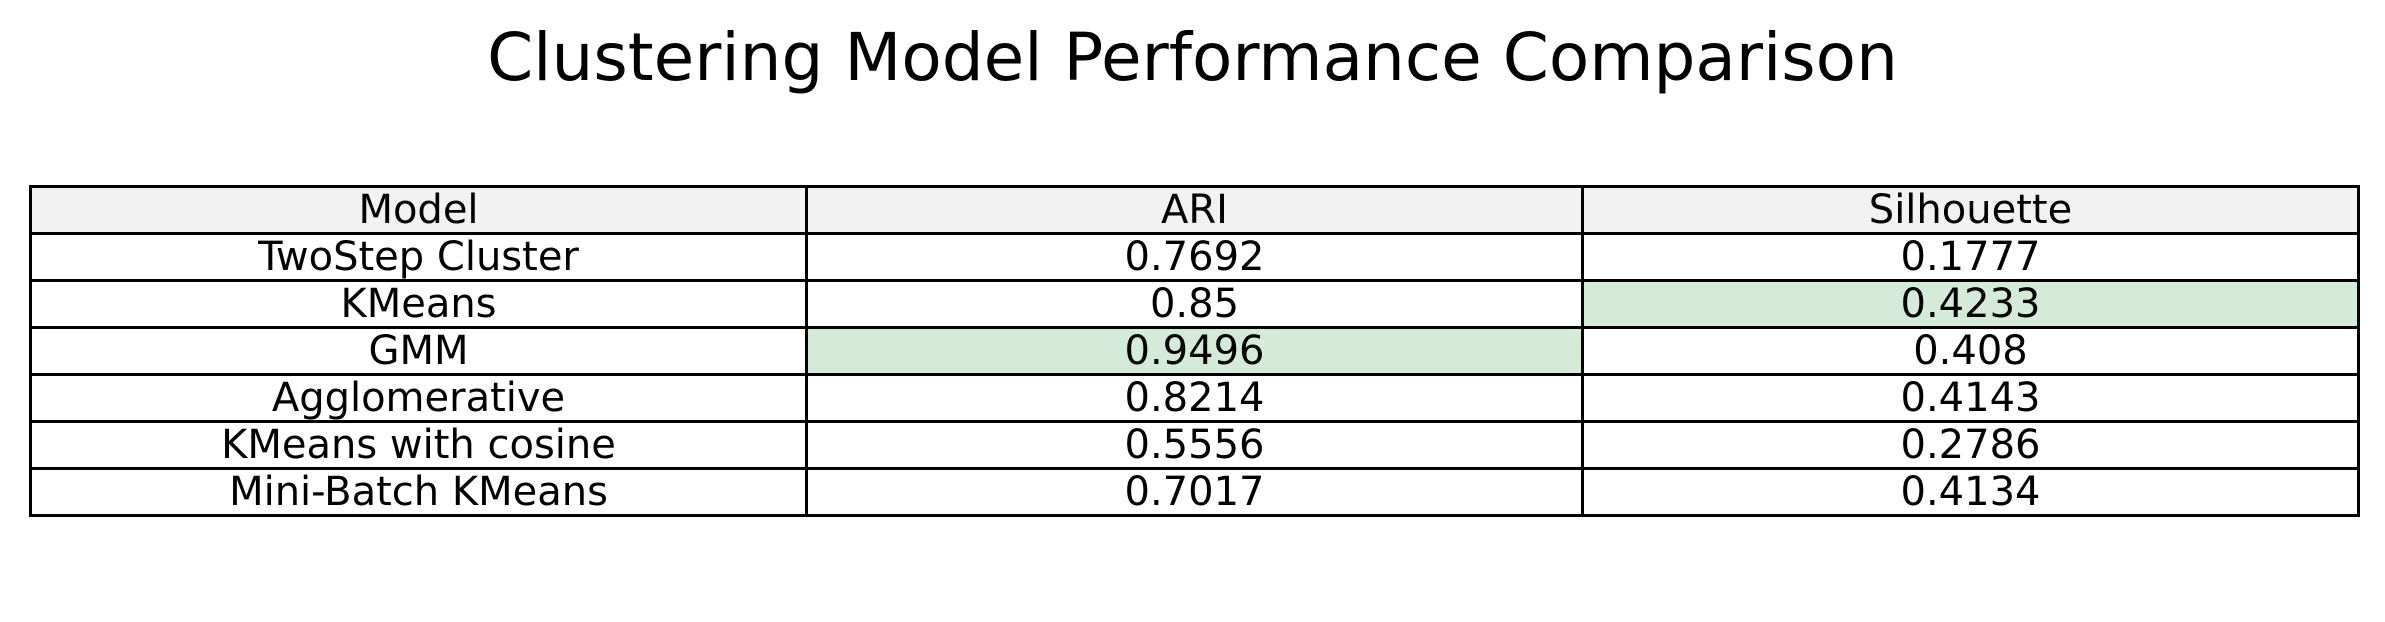 This screenshot has width=2385, height=622. Describe the element at coordinates (418, 492) in the screenshot. I see `cell-model: Mini-Batch KMeans` at that location.